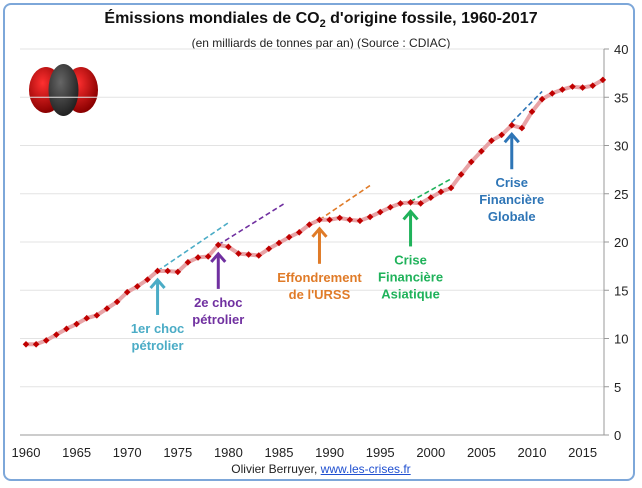 The width and height of the screenshot is (642, 488). Describe the element at coordinates (76, 452) in the screenshot. I see `x-tick-label: 1965` at that location.